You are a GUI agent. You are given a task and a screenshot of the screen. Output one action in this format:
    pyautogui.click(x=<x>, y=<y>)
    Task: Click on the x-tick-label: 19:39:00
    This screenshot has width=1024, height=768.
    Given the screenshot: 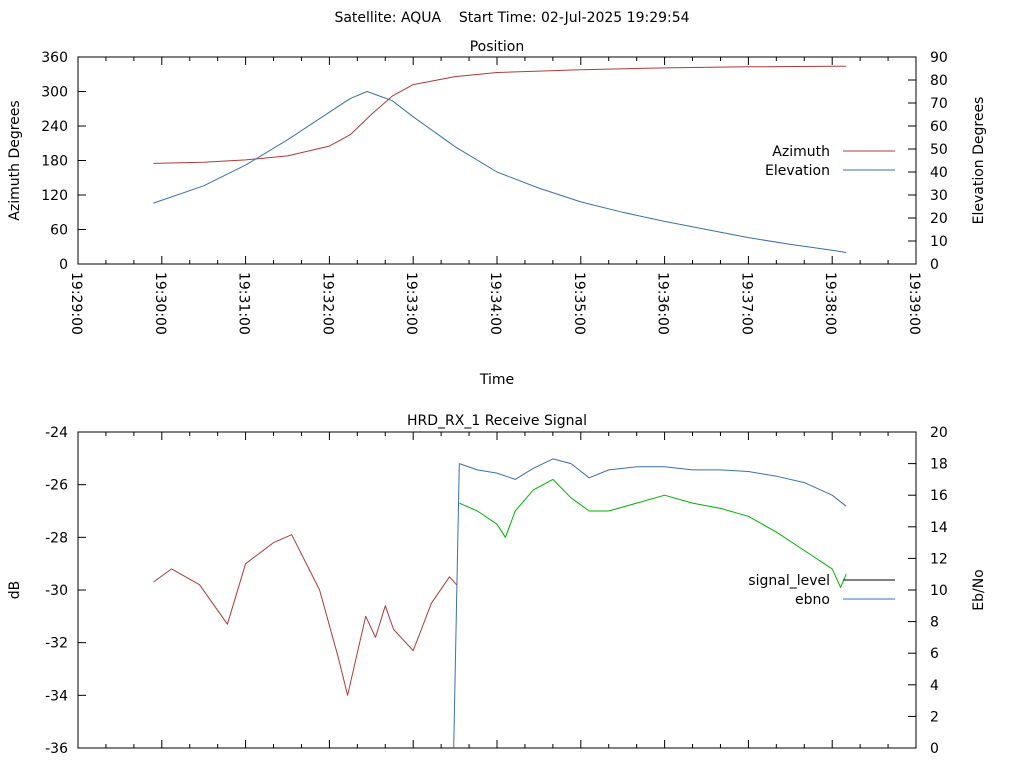 What is the action you would take?
    pyautogui.click(x=914, y=303)
    